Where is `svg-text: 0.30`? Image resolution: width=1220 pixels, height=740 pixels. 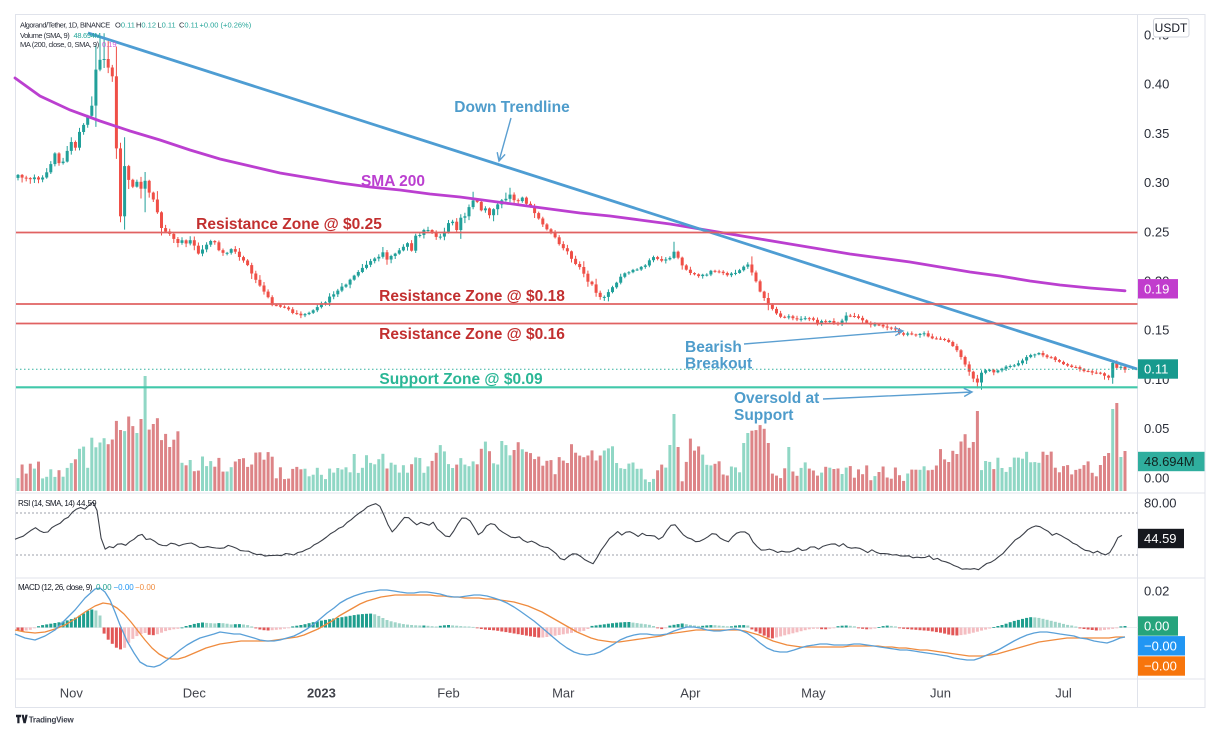
svg-text: 0.30 is located at coordinates (1156, 182).